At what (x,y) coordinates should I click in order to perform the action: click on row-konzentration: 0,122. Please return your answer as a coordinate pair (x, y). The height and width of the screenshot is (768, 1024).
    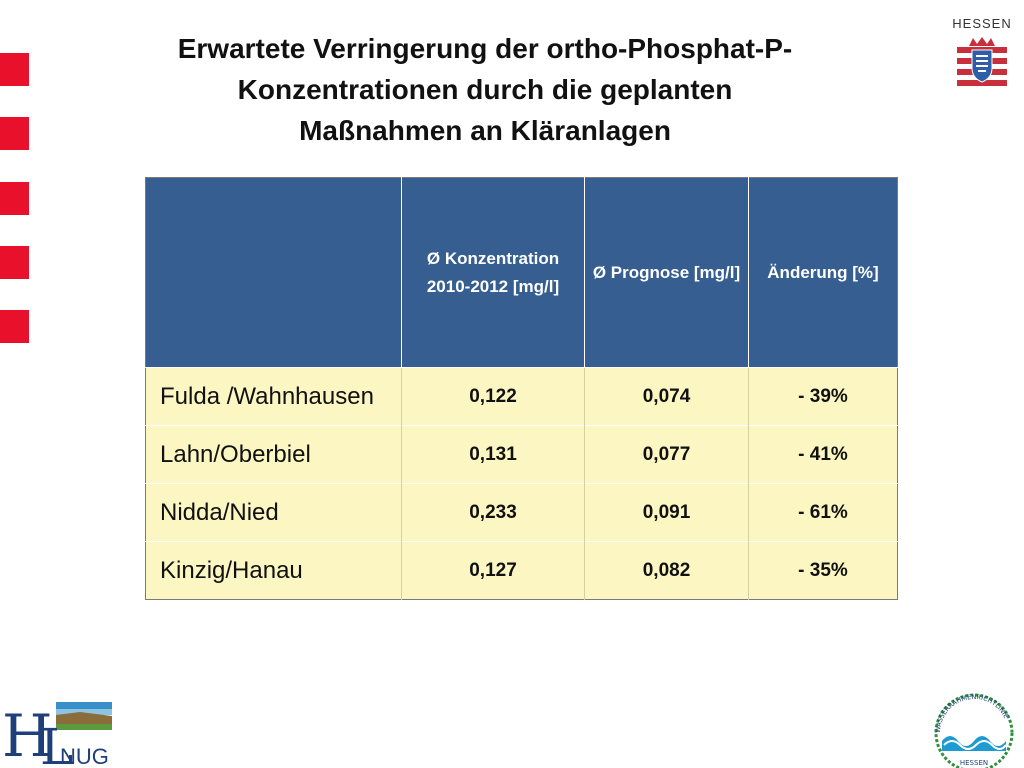
    Looking at the image, I should click on (493, 396).